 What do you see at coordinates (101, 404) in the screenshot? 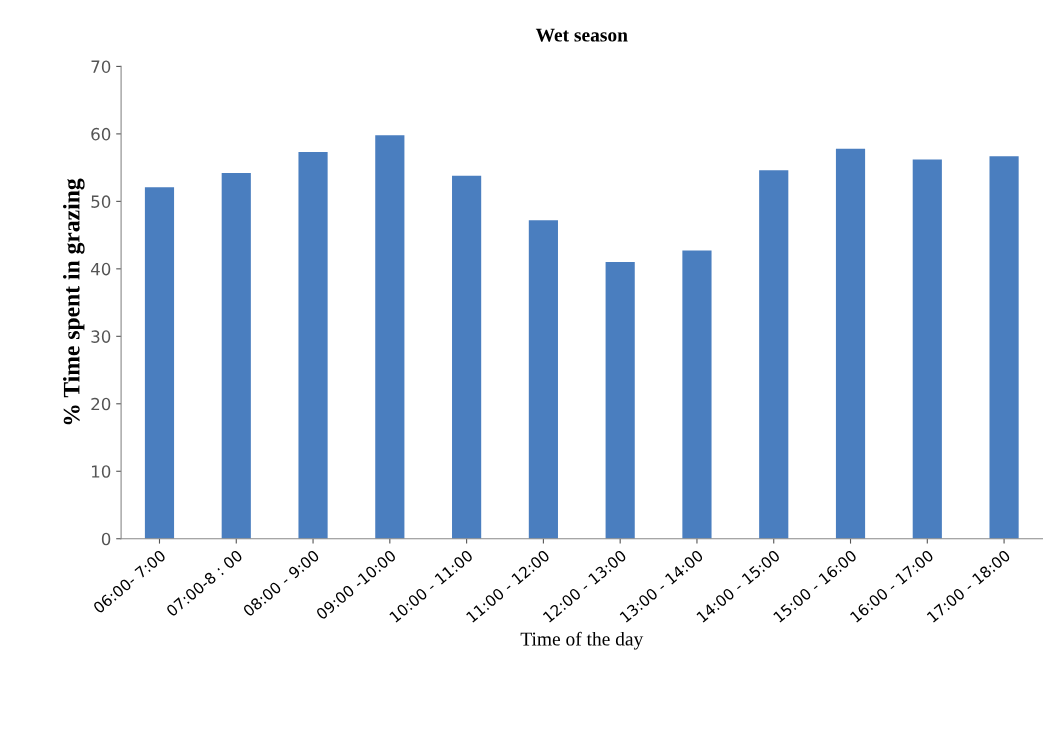
I see `y-tick-label: 20` at bounding box center [101, 404].